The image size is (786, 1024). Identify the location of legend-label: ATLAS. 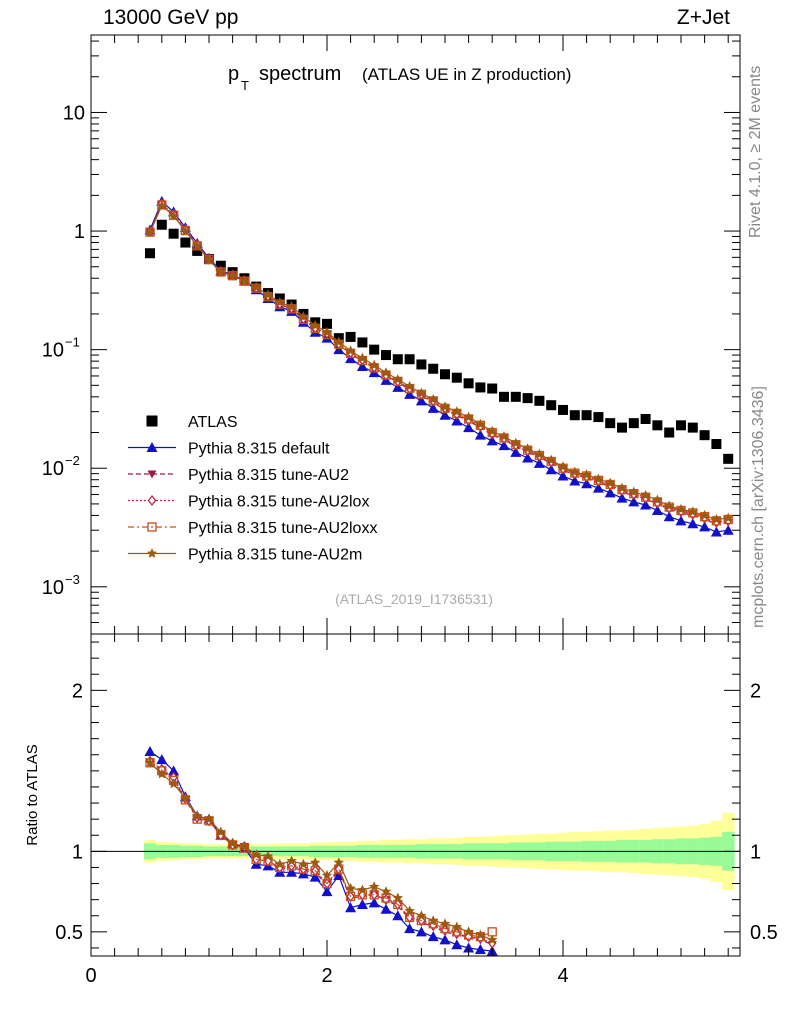
(213, 422).